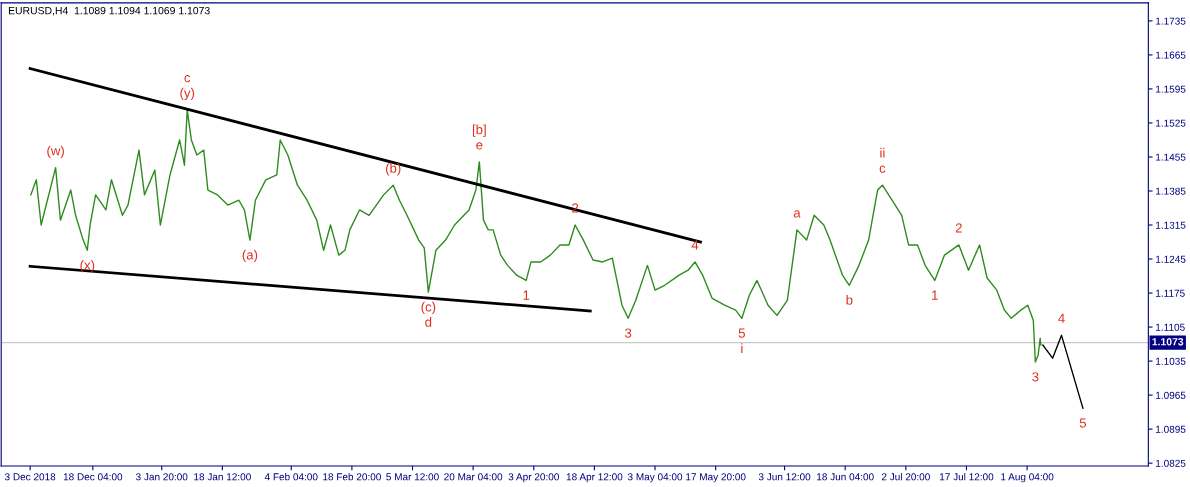 The height and width of the screenshot is (487, 1190). Describe the element at coordinates (428, 322) in the screenshot. I see `annotation: d` at that location.